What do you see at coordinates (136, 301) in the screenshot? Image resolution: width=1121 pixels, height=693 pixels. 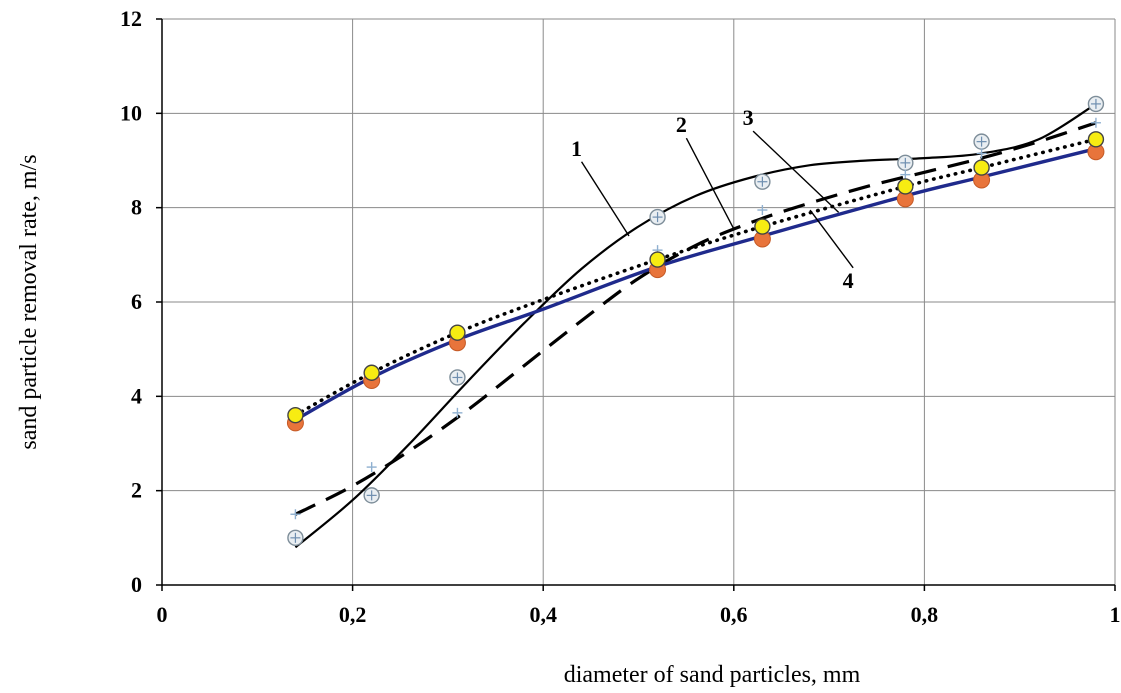 I see `y-tick-label: 6` at bounding box center [136, 301].